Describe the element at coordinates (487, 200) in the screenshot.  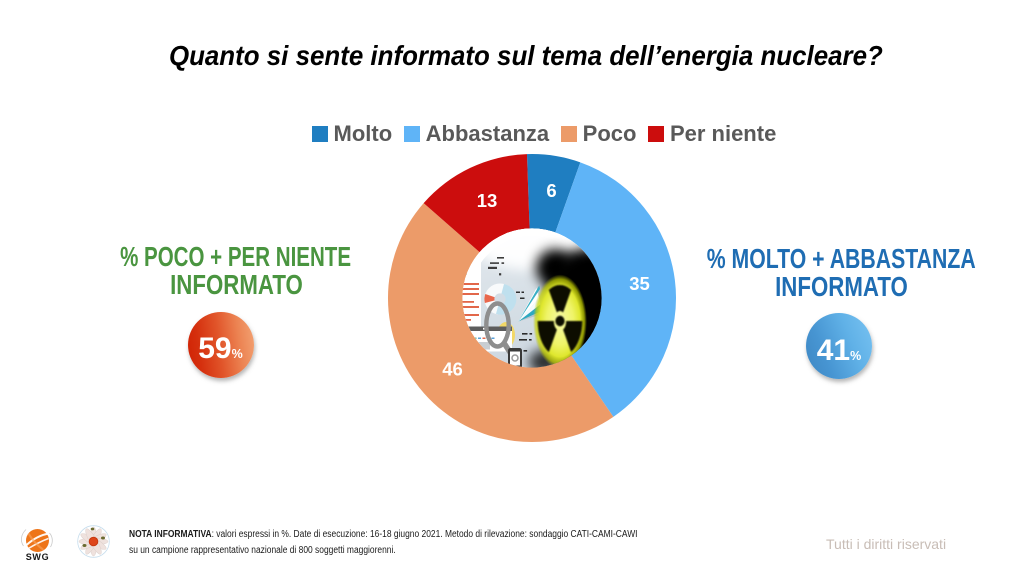
I see `svg-text: 13` at that location.